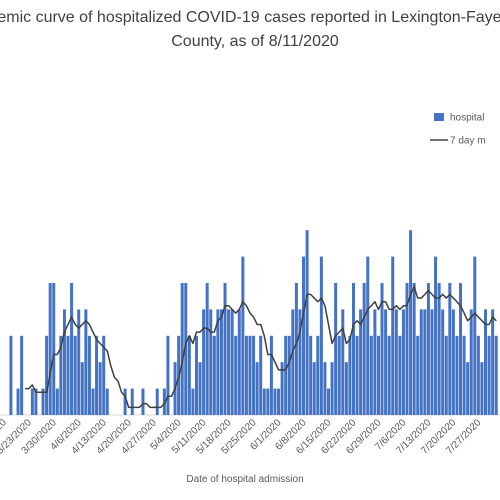 This screenshot has height=500, width=500. What do you see at coordinates (468, 141) in the screenshot?
I see `legend-label: 7 day m` at bounding box center [468, 141].